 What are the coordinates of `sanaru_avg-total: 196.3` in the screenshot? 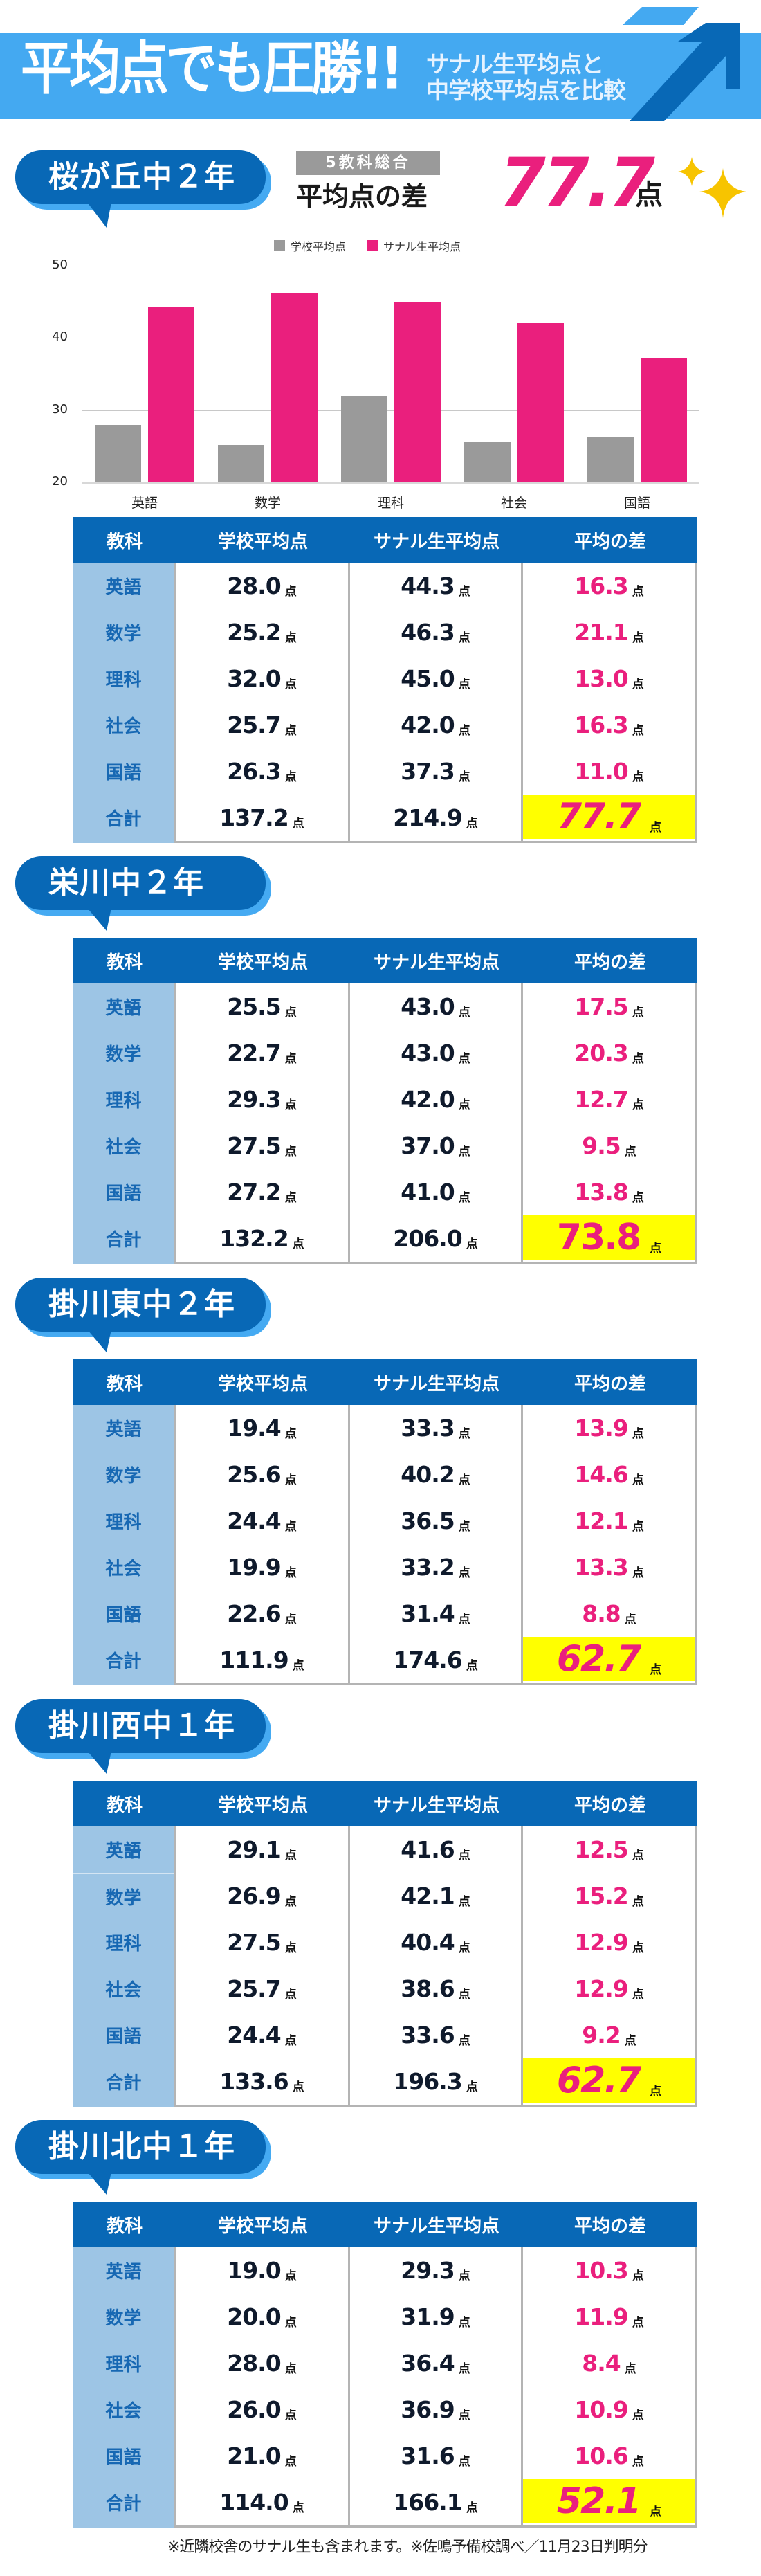 It's located at (427, 2081).